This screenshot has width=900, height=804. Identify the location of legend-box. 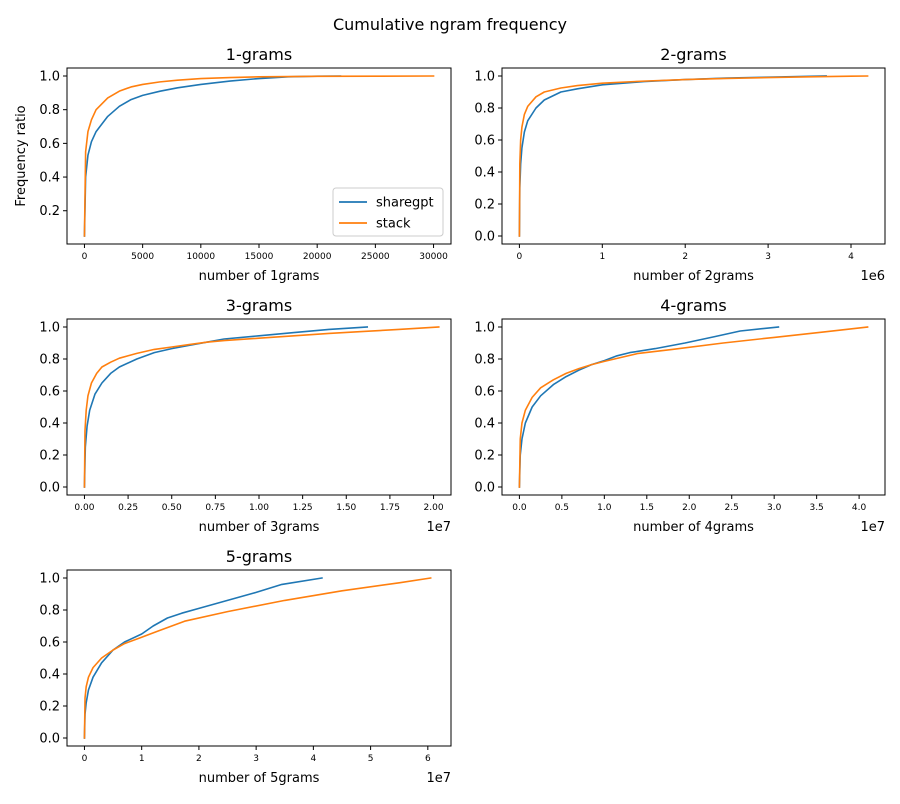
(388, 212).